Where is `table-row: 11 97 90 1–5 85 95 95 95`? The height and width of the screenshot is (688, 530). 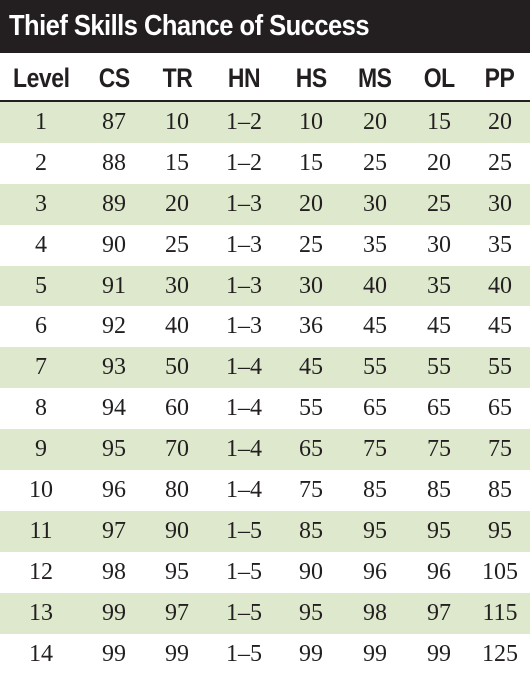 table-row: 11 97 90 1–5 85 95 95 95 is located at coordinates (265, 531).